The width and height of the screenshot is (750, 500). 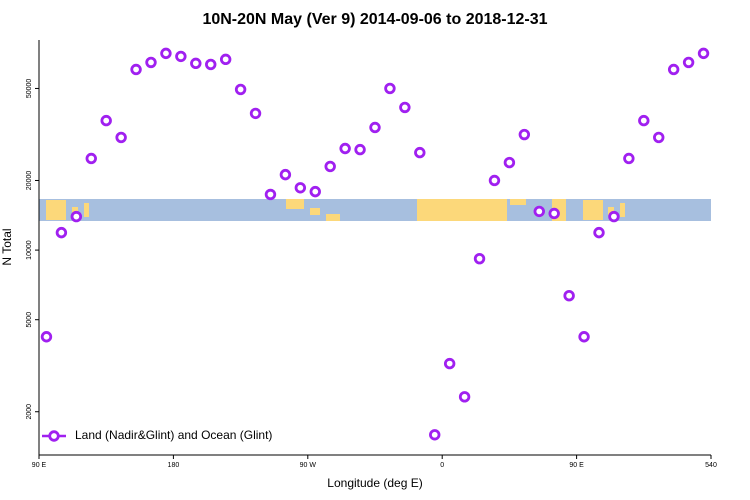 I want to click on legend-marker, so click(x=54, y=436).